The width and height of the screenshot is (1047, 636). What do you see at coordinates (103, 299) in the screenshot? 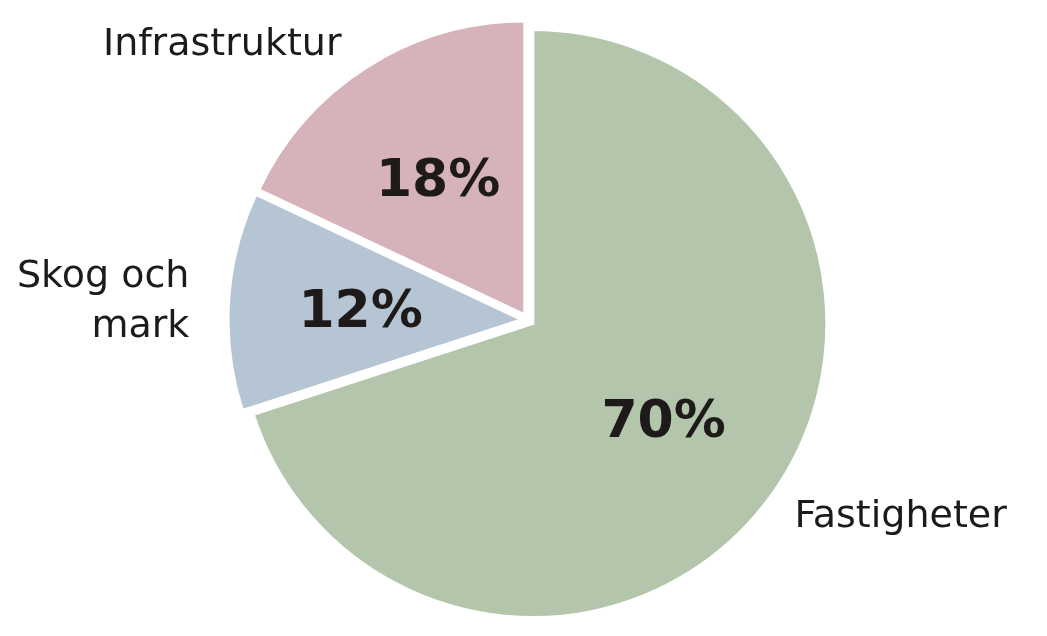
I see `slice-label: Skog och mark` at bounding box center [103, 299].